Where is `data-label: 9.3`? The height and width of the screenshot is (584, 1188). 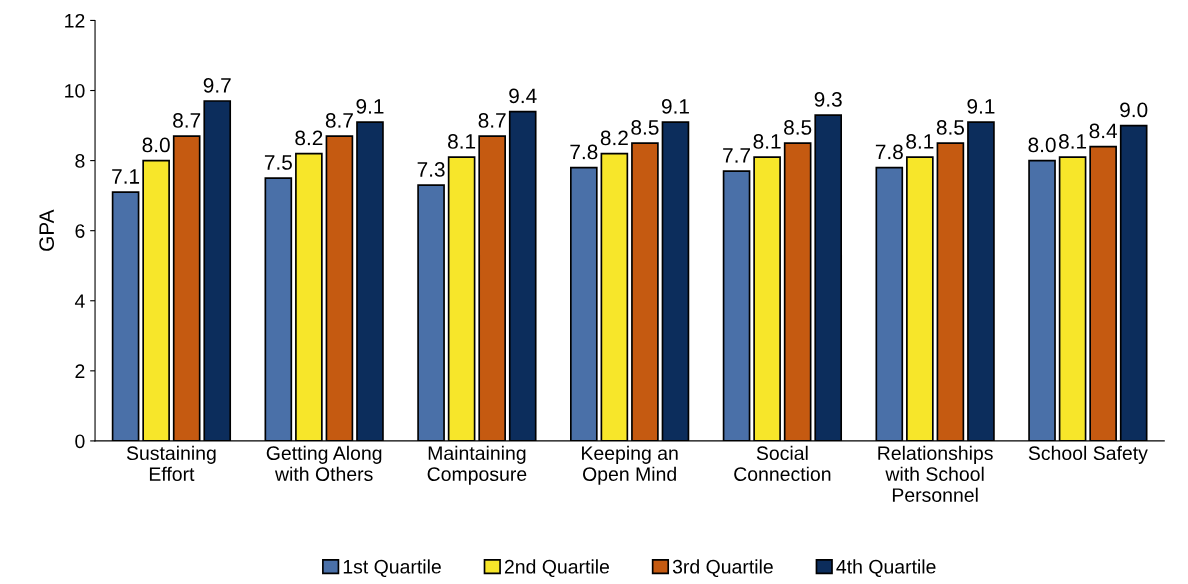 data-label: 9.3 is located at coordinates (828, 99).